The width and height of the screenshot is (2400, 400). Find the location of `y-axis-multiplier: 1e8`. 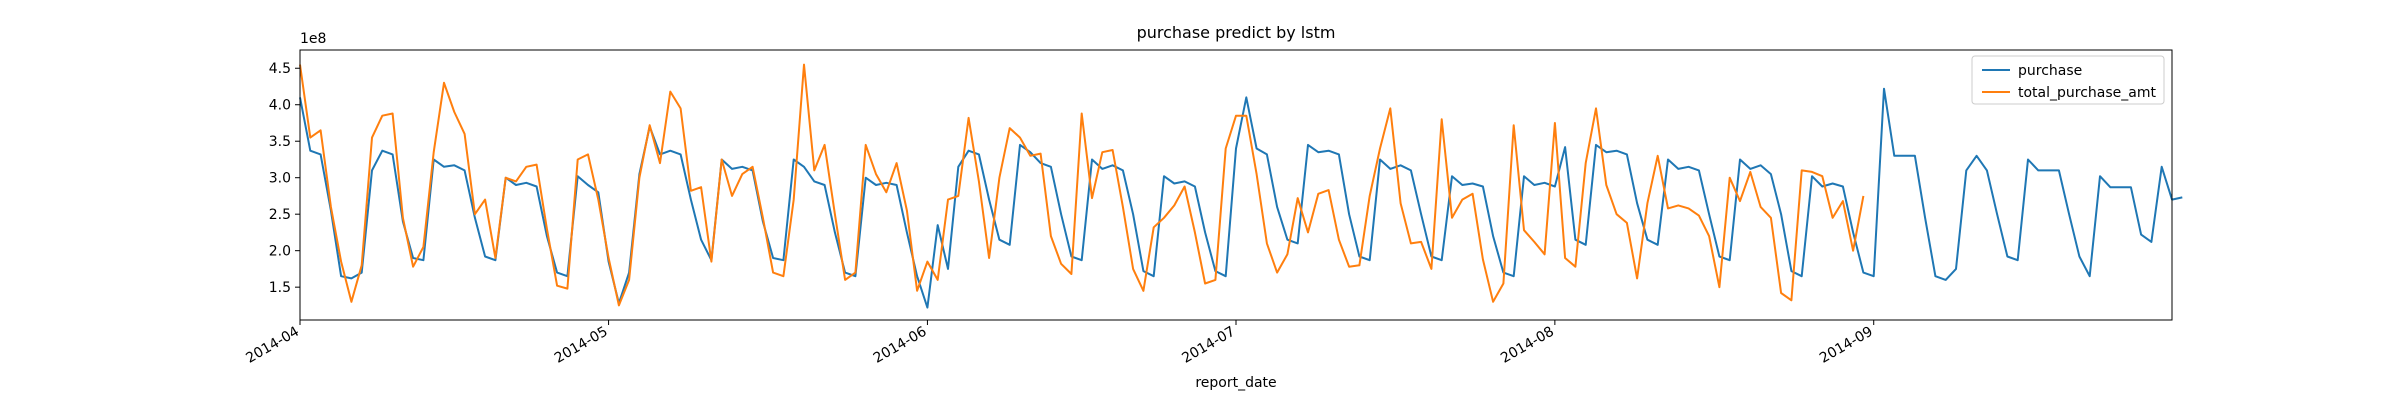

y-axis-multiplier: 1e8 is located at coordinates (313, 39).